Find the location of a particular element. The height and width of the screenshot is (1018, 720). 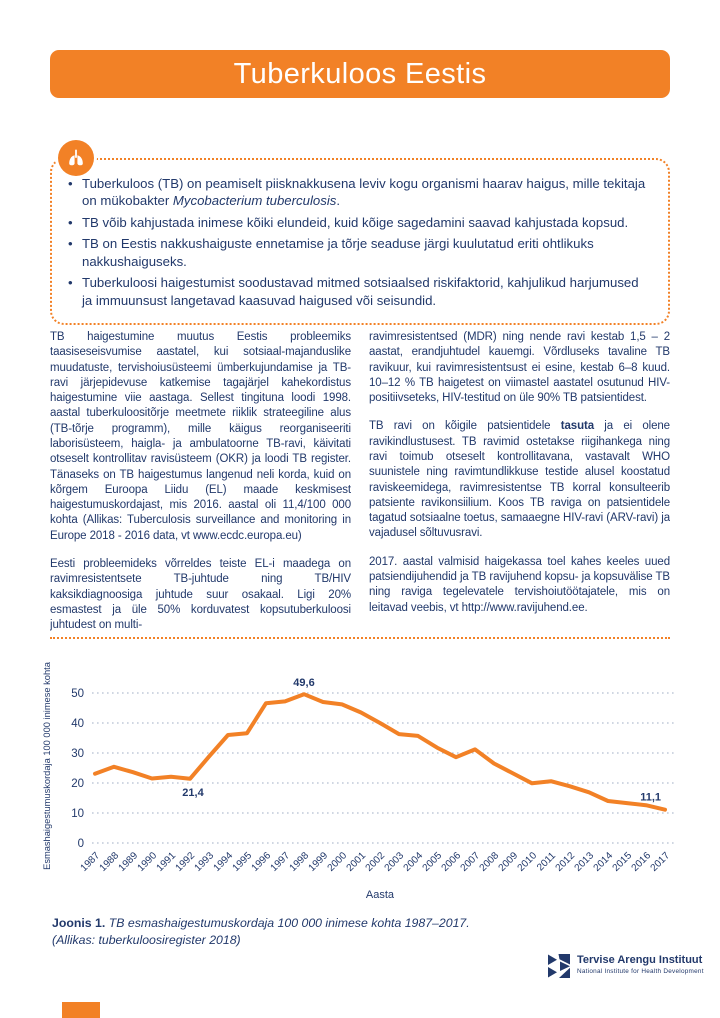

x-tick-label: 2009 is located at coordinates (509, 862).